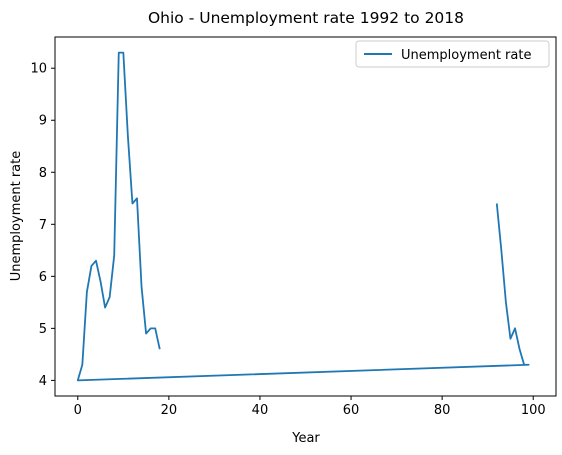 This screenshot has width=562, height=455. What do you see at coordinates (43, 381) in the screenshot?
I see `y-tick-label: 4` at bounding box center [43, 381].